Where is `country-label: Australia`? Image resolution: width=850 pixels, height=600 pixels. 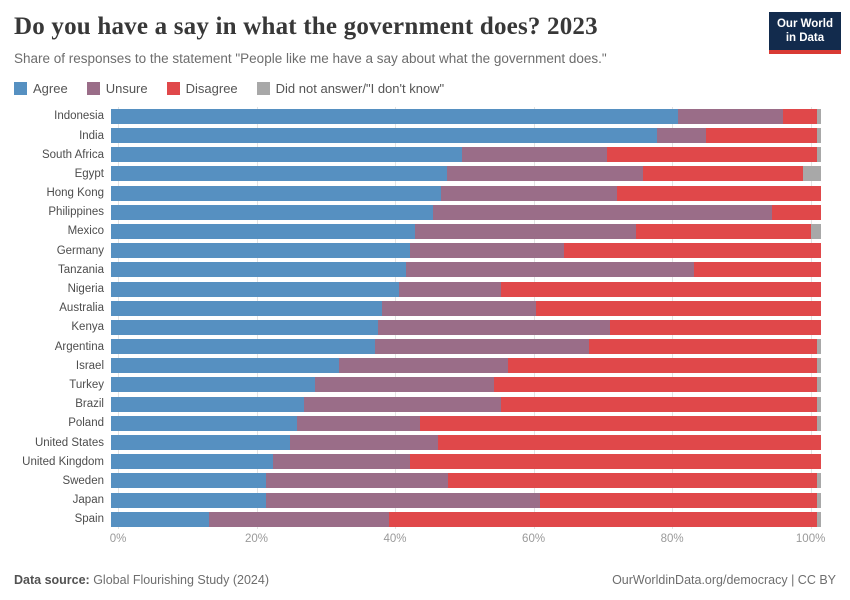 country-label: Australia is located at coordinates (81, 308).